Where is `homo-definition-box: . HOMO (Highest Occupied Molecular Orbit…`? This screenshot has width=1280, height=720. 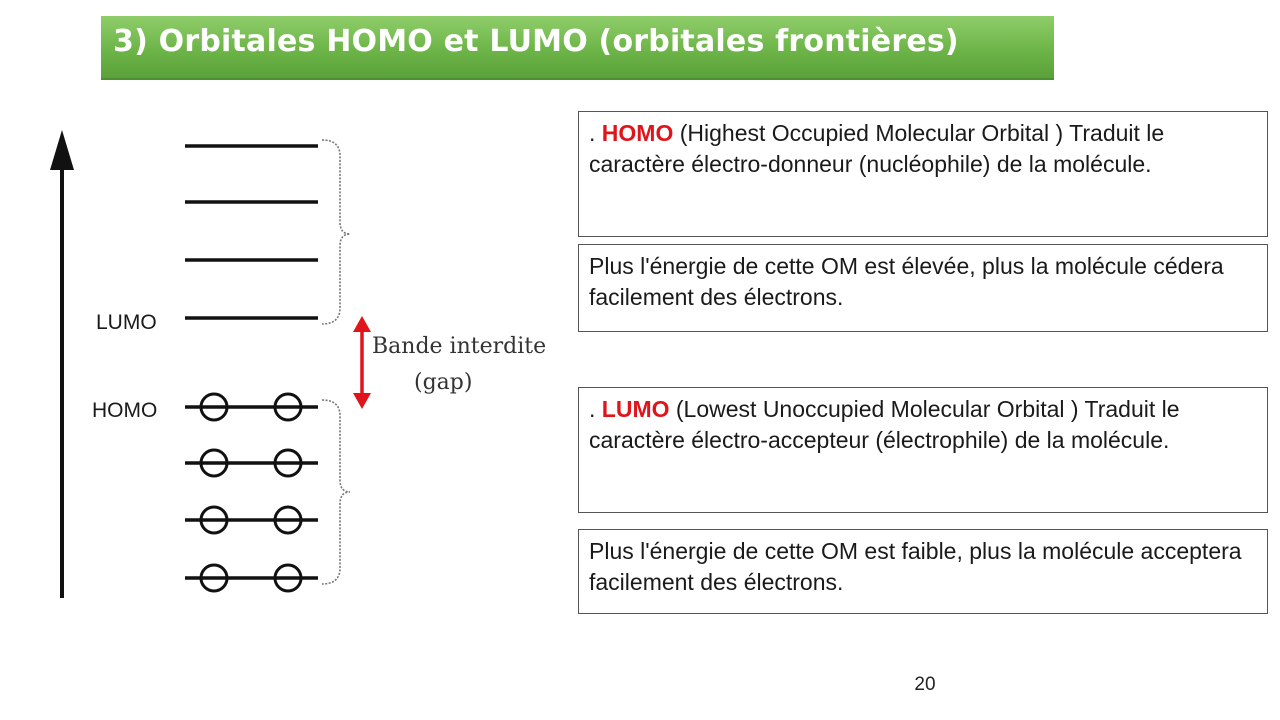 homo-definition-box: . HOMO (Highest Occupied Molecular Orbit… is located at coordinates (923, 174).